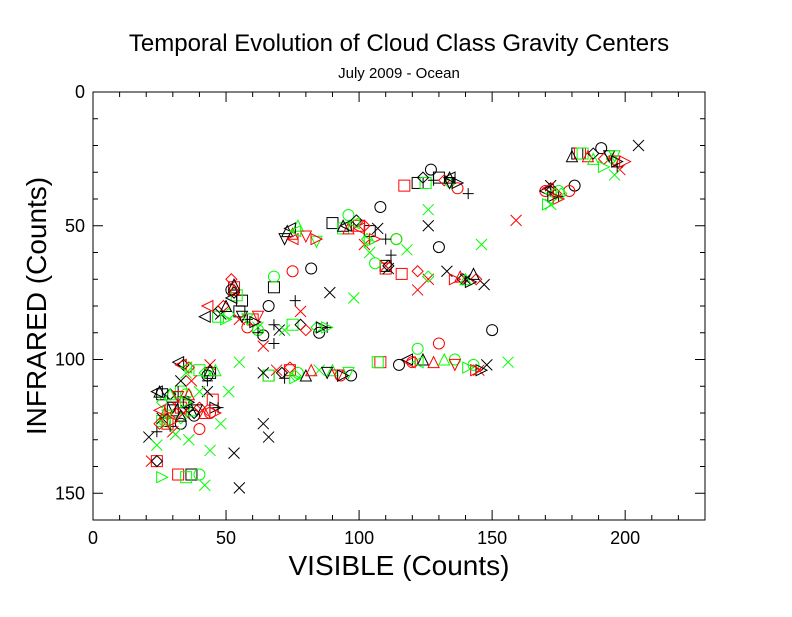 Image resolution: width=792 pixels, height=617 pixels. What do you see at coordinates (492, 538) in the screenshot?
I see `x-tick-label: 150` at bounding box center [492, 538].